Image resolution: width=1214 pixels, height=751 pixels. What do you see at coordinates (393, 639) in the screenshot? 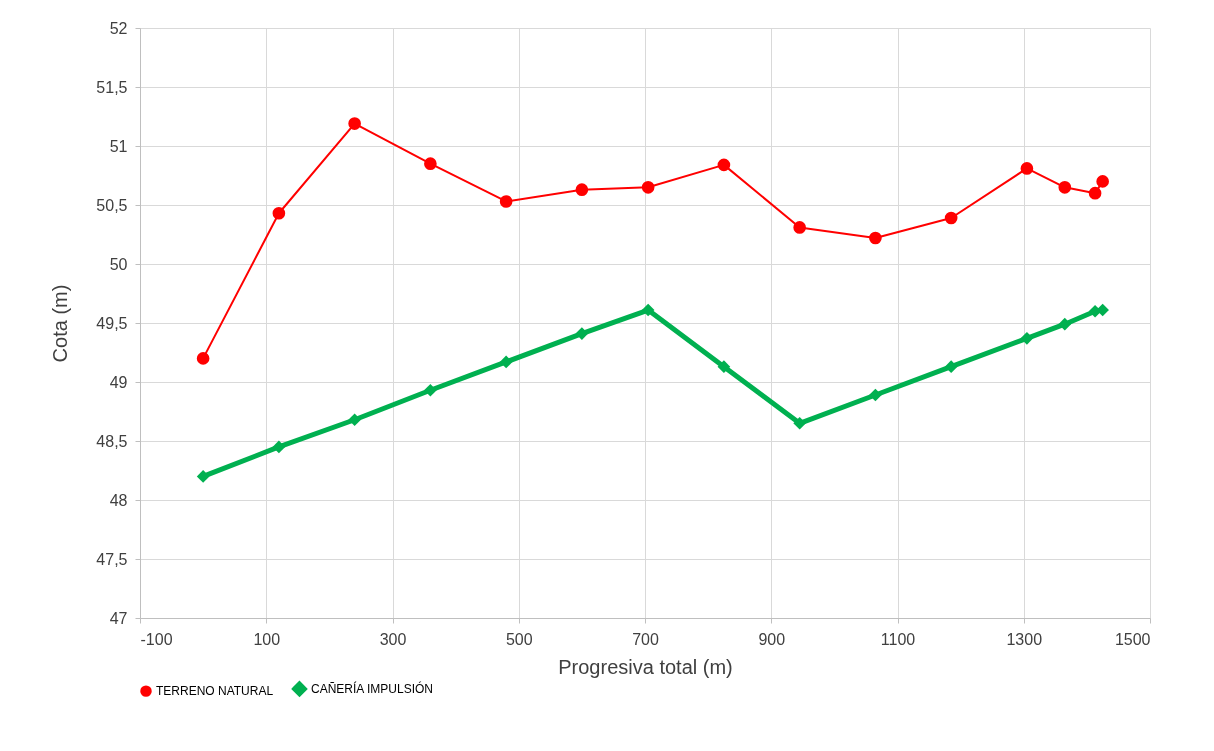
I see `x-tick-label: 300` at bounding box center [393, 639].